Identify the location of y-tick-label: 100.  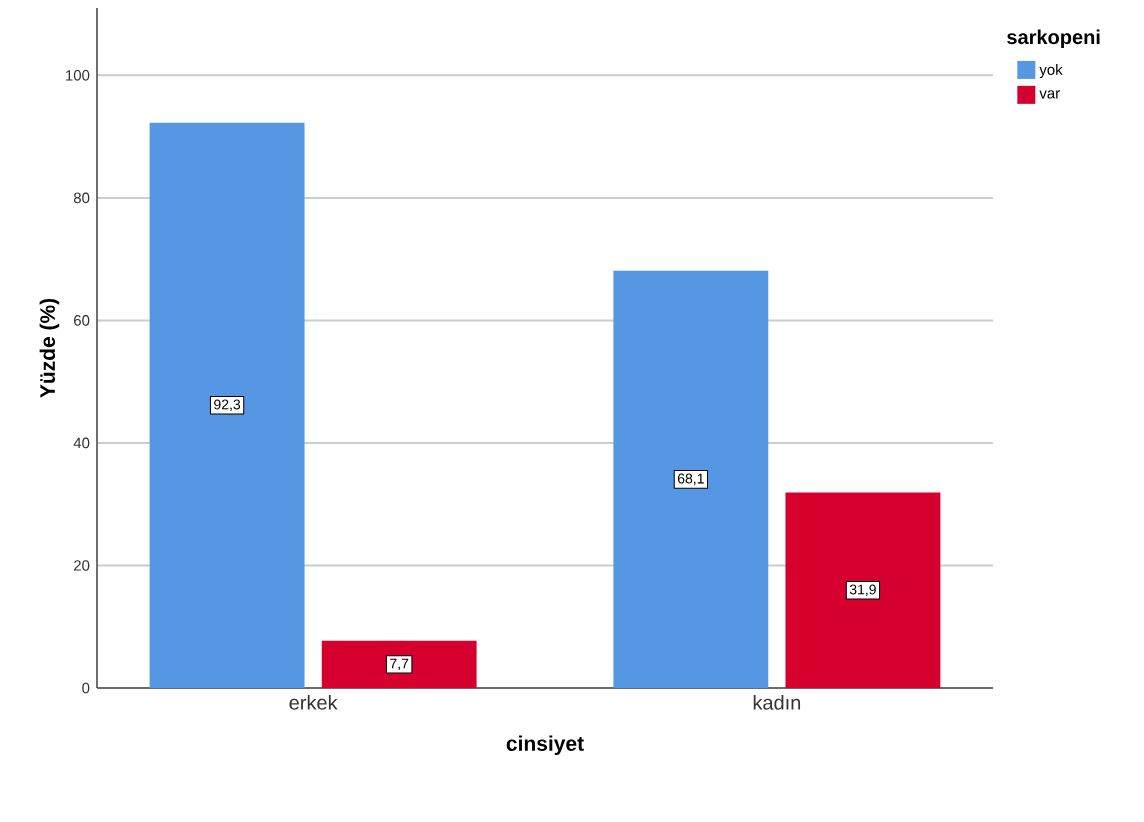
(78, 75).